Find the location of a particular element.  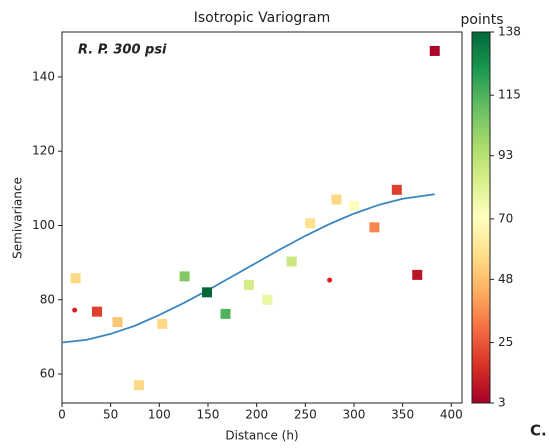

x-tick-label: 50 is located at coordinates (110, 415).